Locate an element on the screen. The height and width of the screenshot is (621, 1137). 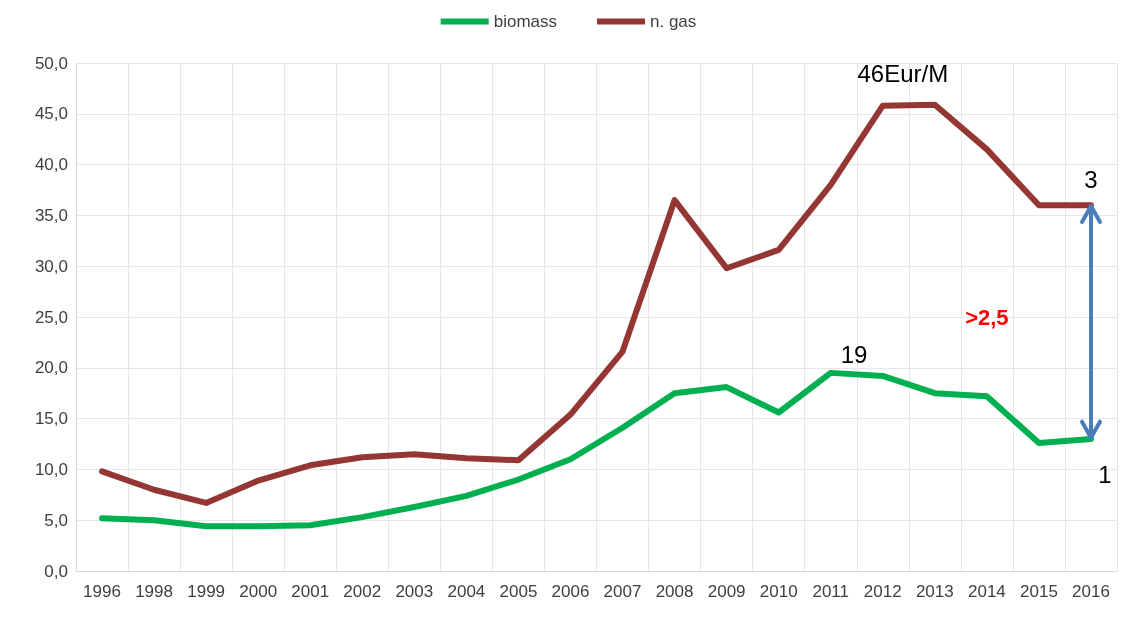
x-tick-label: 1998 is located at coordinates (154, 591).